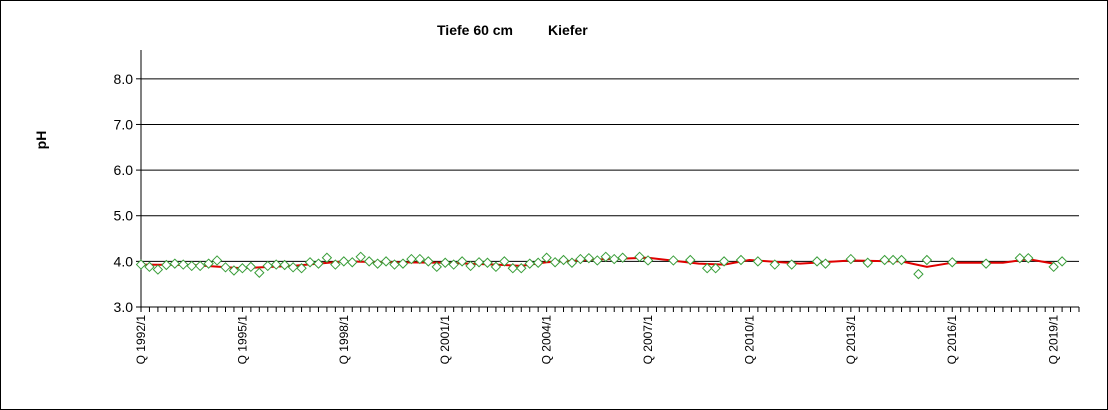  I want to click on y-axis-label: pH, so click(41, 140).